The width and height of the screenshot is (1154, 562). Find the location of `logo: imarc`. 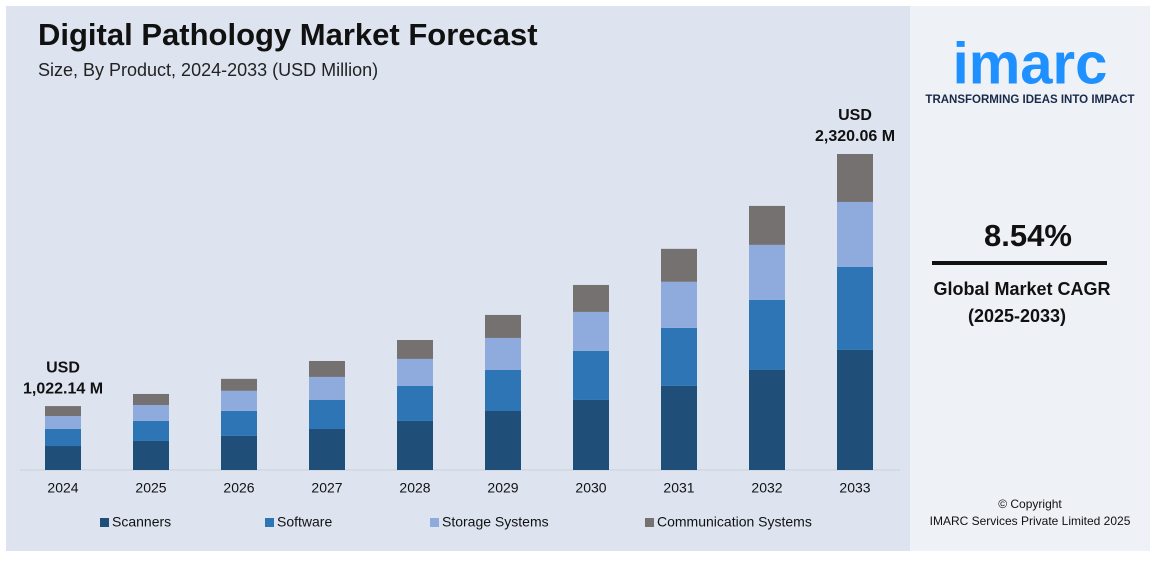

logo: imarc is located at coordinates (1030, 63).